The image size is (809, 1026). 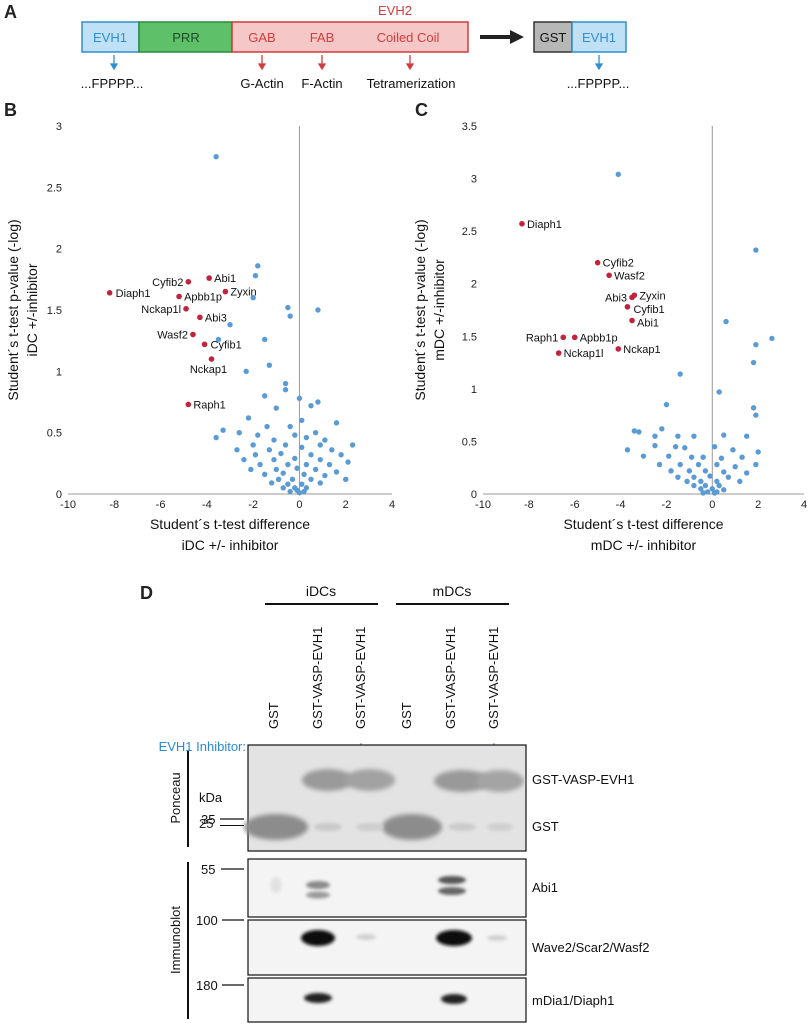 What do you see at coordinates (421, 110) in the screenshot?
I see `panel-letter-c: C` at bounding box center [421, 110].